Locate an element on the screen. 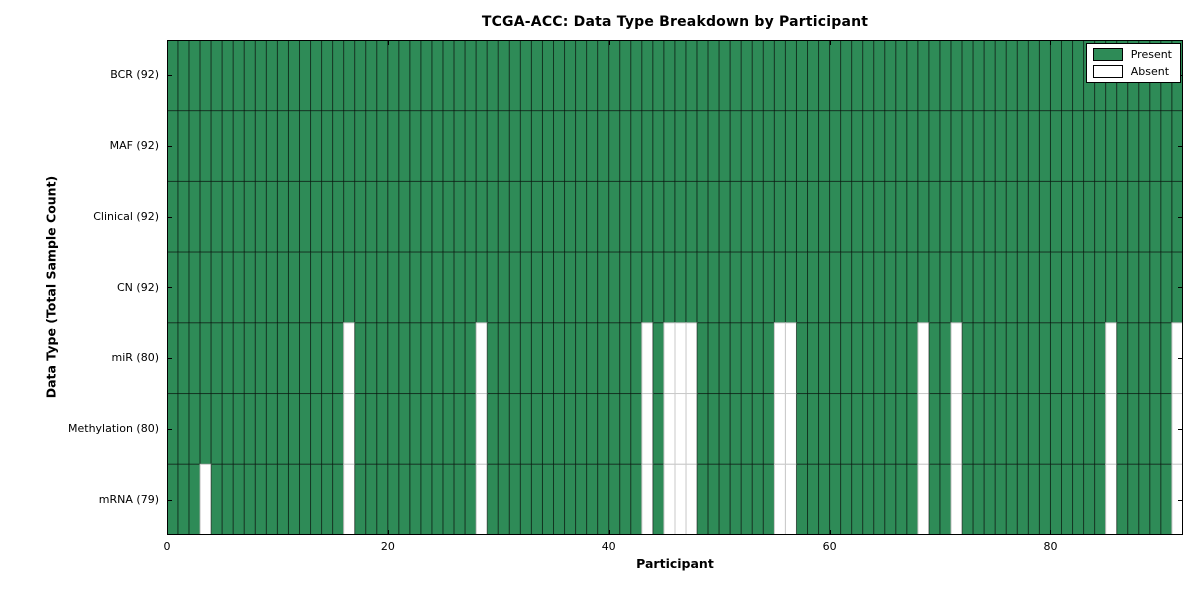 This screenshot has height=600, width=1200. x-axis-label: Participant is located at coordinates (675, 563).